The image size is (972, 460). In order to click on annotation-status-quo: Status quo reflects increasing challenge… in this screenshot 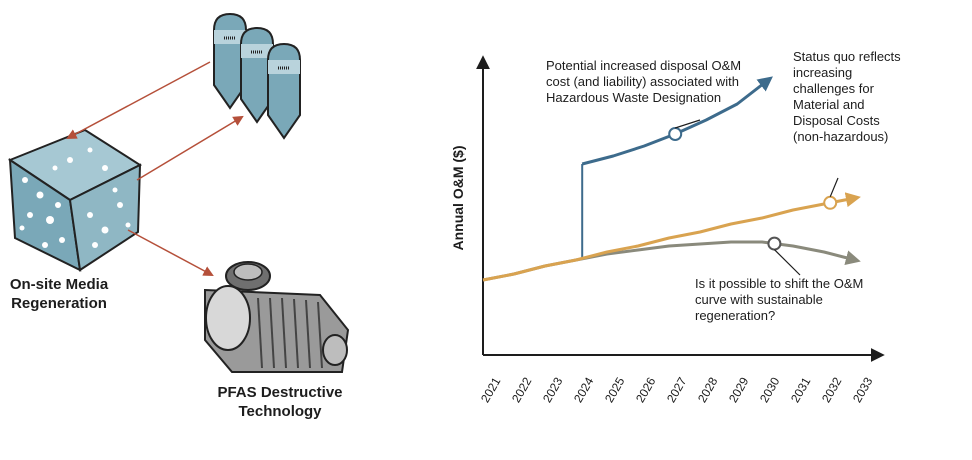, I will do `click(847, 96)`.